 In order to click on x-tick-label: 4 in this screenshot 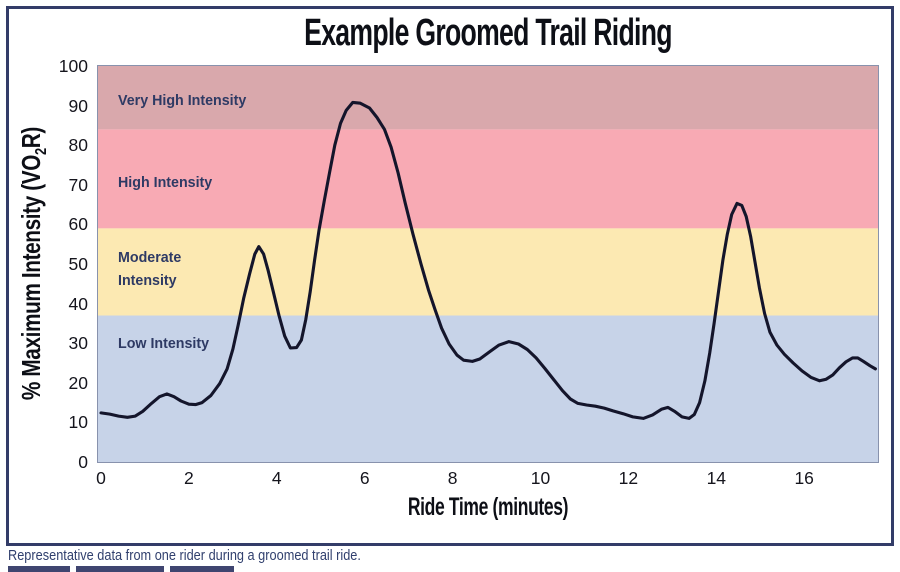, I will do `click(276, 478)`.